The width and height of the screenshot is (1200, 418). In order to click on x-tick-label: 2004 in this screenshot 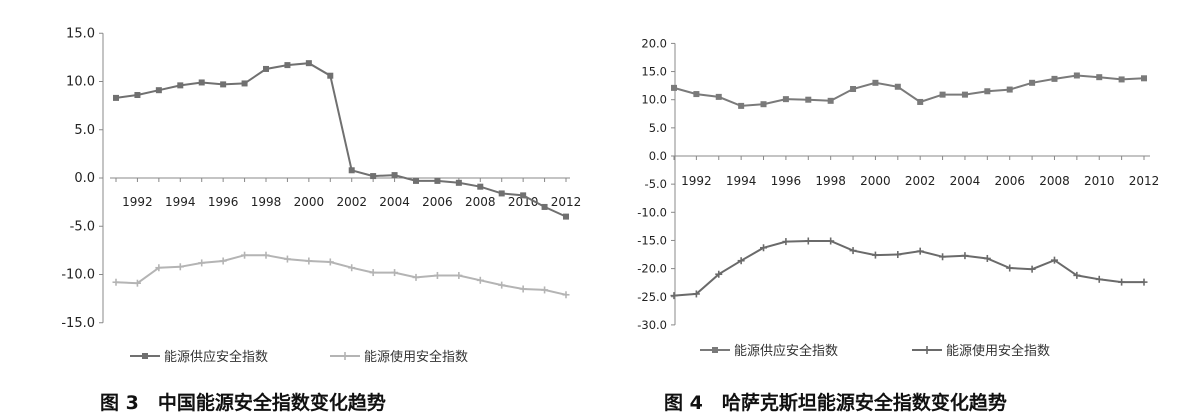, I will do `click(965, 181)`.